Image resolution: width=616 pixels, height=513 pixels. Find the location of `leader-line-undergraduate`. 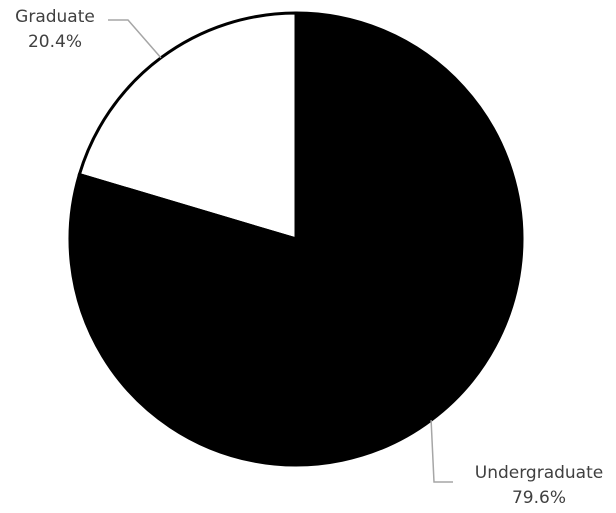

leader-line-undergraduate is located at coordinates (441, 451).